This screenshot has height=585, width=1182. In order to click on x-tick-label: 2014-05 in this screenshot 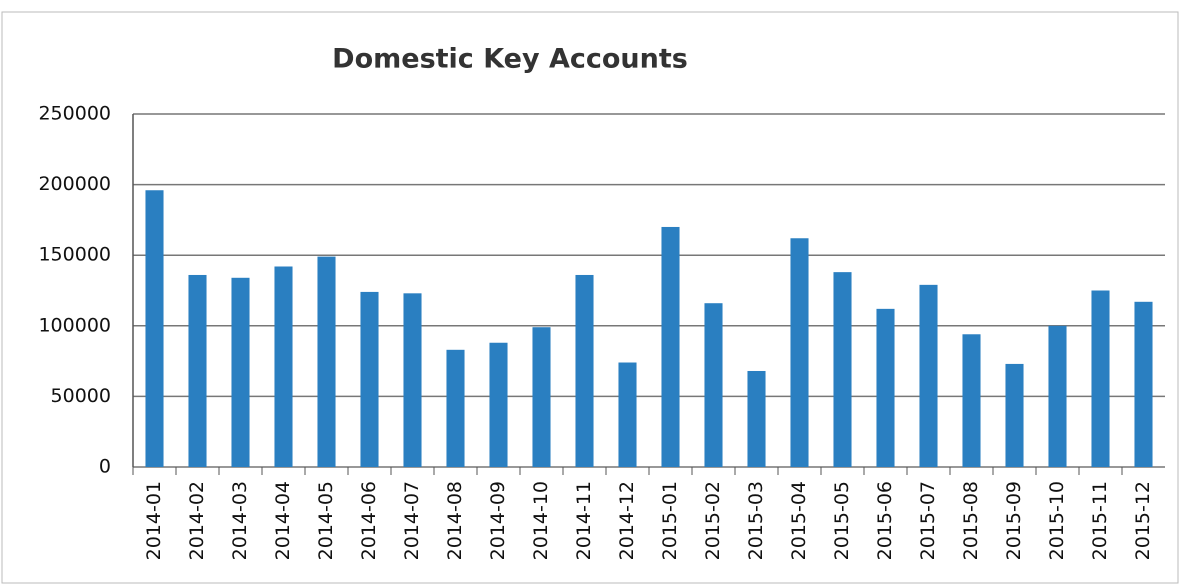, I will do `click(326, 520)`.